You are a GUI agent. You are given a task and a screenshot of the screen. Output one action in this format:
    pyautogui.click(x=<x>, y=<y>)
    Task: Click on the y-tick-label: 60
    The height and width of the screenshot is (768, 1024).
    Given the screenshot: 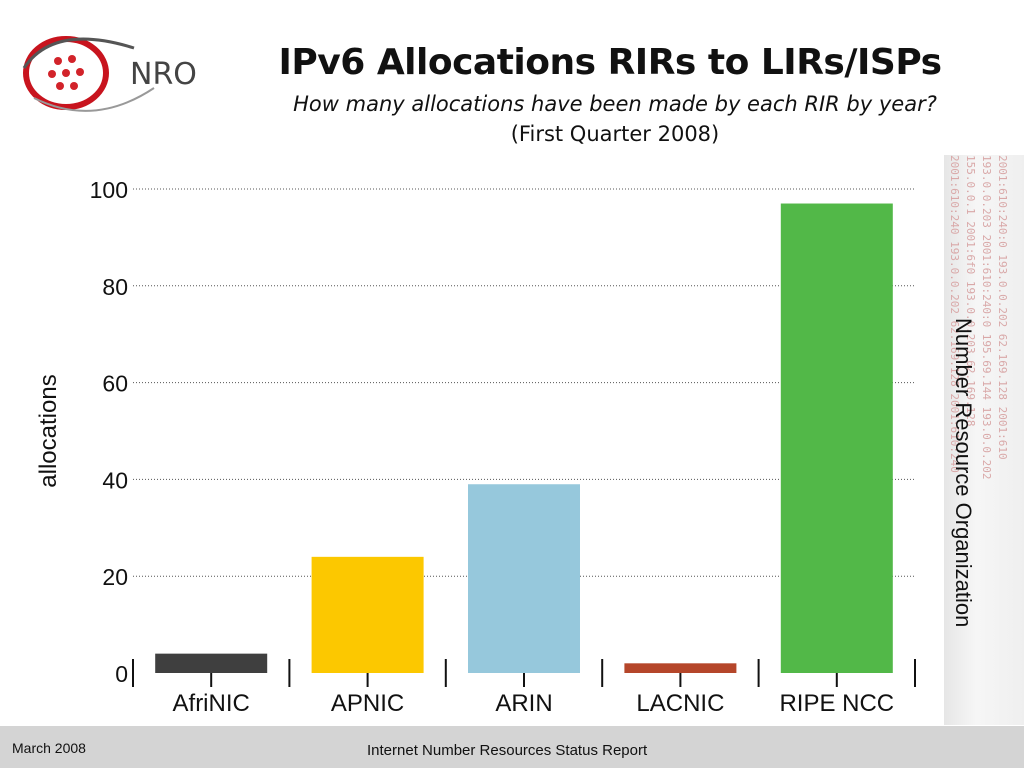 What is the action you would take?
    pyautogui.click(x=115, y=384)
    